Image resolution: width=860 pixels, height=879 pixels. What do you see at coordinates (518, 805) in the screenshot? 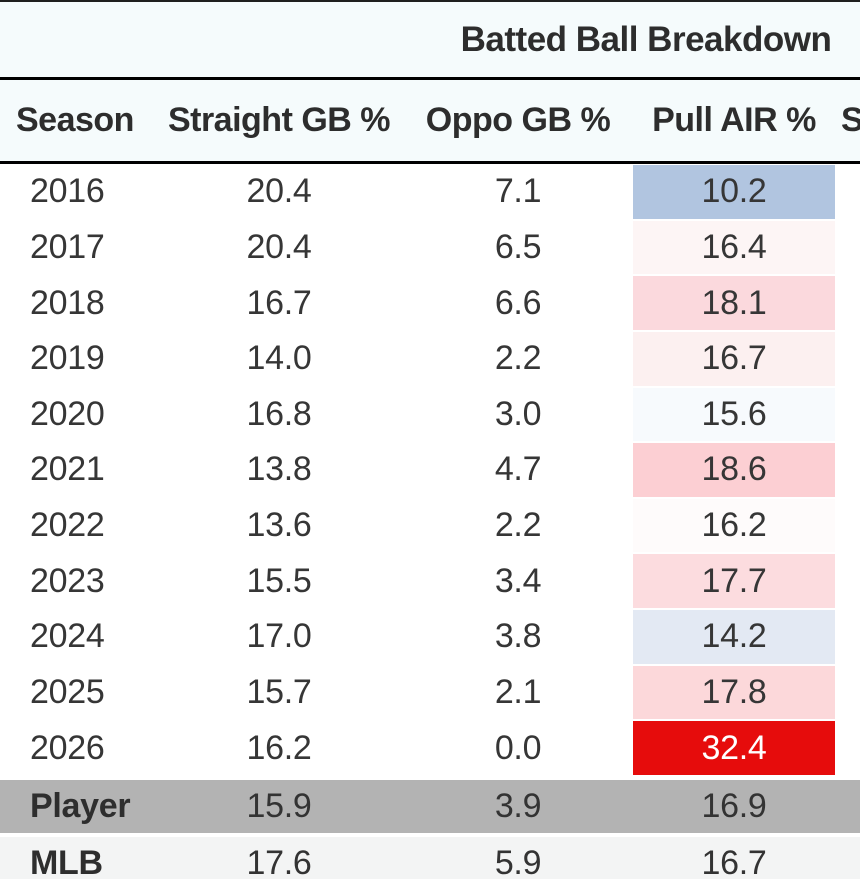
I see `oppo-gb-cell: 3.9` at bounding box center [518, 805].